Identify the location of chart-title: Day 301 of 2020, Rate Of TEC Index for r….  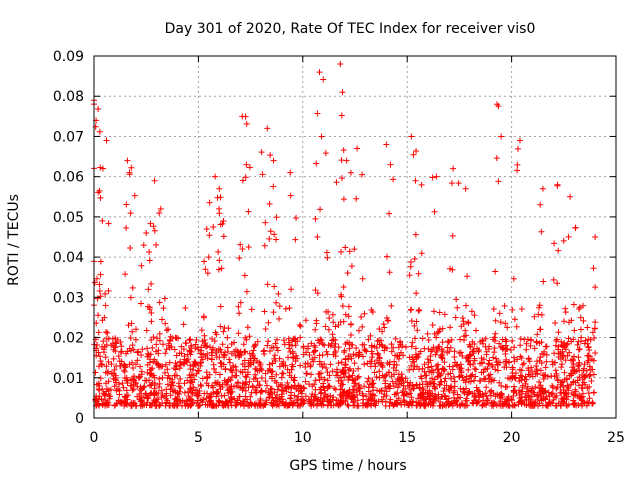
(350, 29).